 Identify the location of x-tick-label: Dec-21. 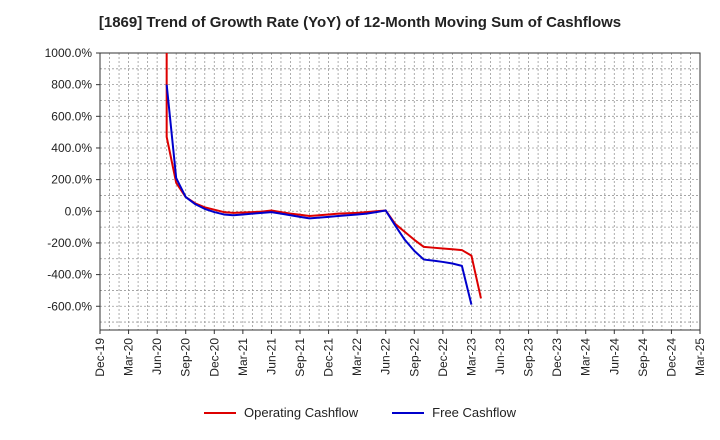
(329, 357).